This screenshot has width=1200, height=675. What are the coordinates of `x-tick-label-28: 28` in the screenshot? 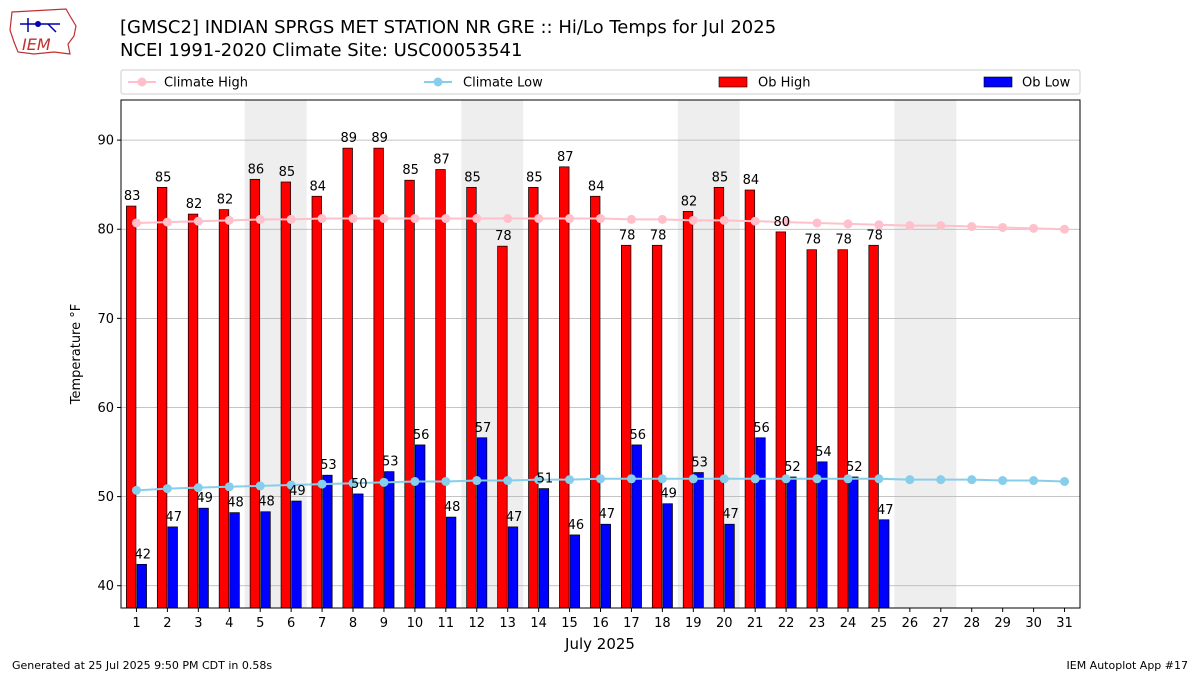 It's located at (971, 623).